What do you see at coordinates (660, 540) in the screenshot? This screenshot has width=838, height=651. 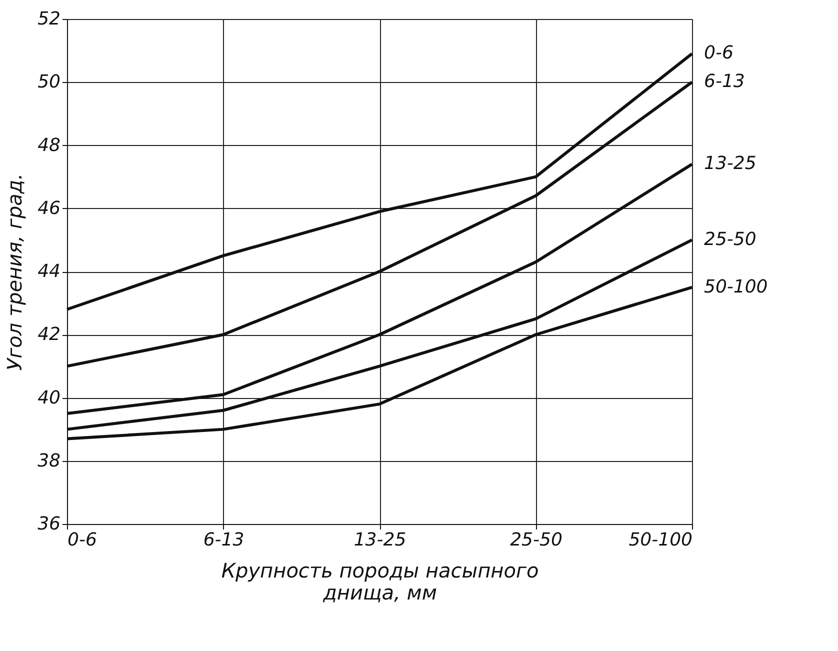 I see `x-tick-label: 50-100` at bounding box center [660, 540].